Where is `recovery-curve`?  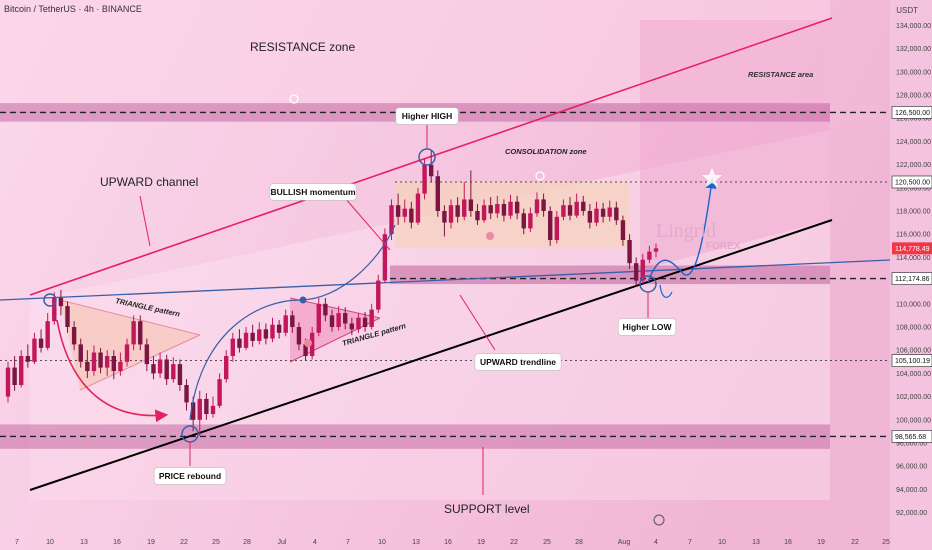 recovery-curve is located at coordinates (245, 360).